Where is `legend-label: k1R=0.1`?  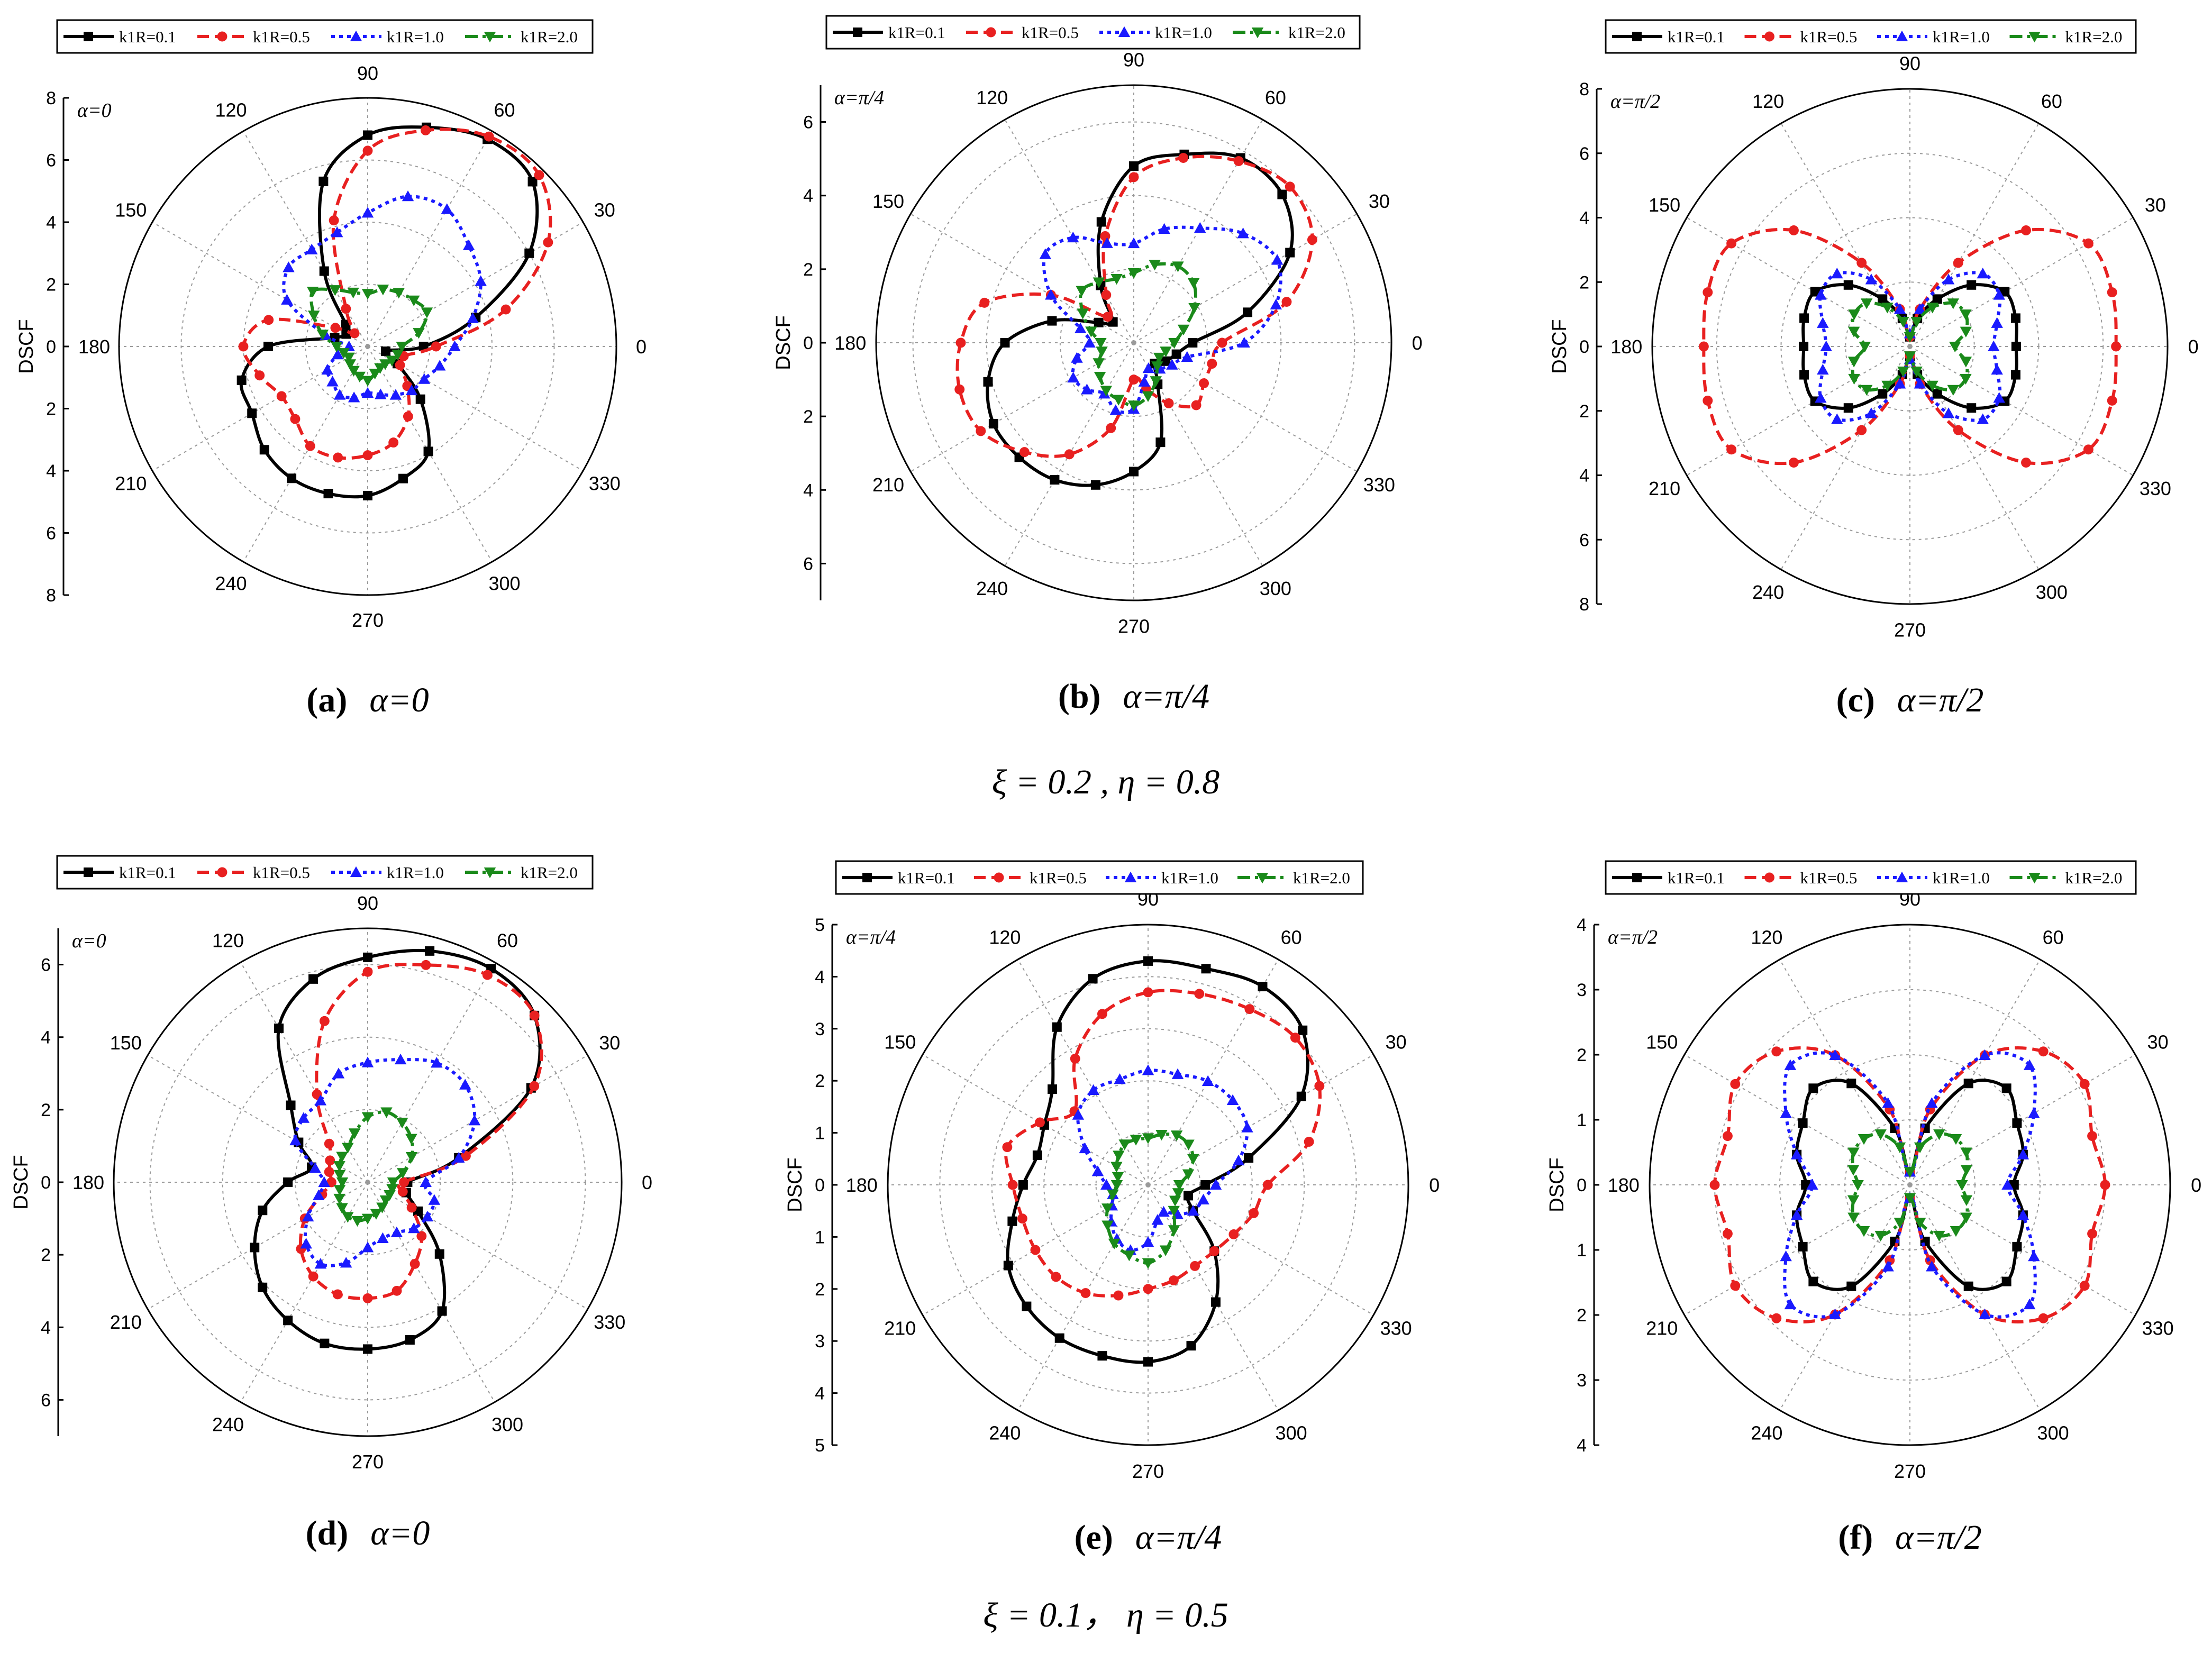
legend-label: k1R=0.1 is located at coordinates (1696, 37).